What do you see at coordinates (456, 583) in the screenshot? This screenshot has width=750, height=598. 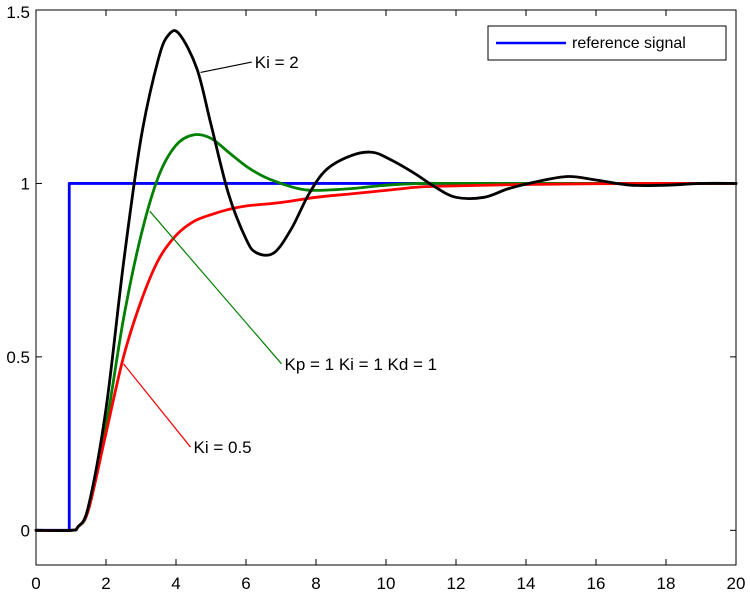 I see `x-tick-label: 12` at bounding box center [456, 583].